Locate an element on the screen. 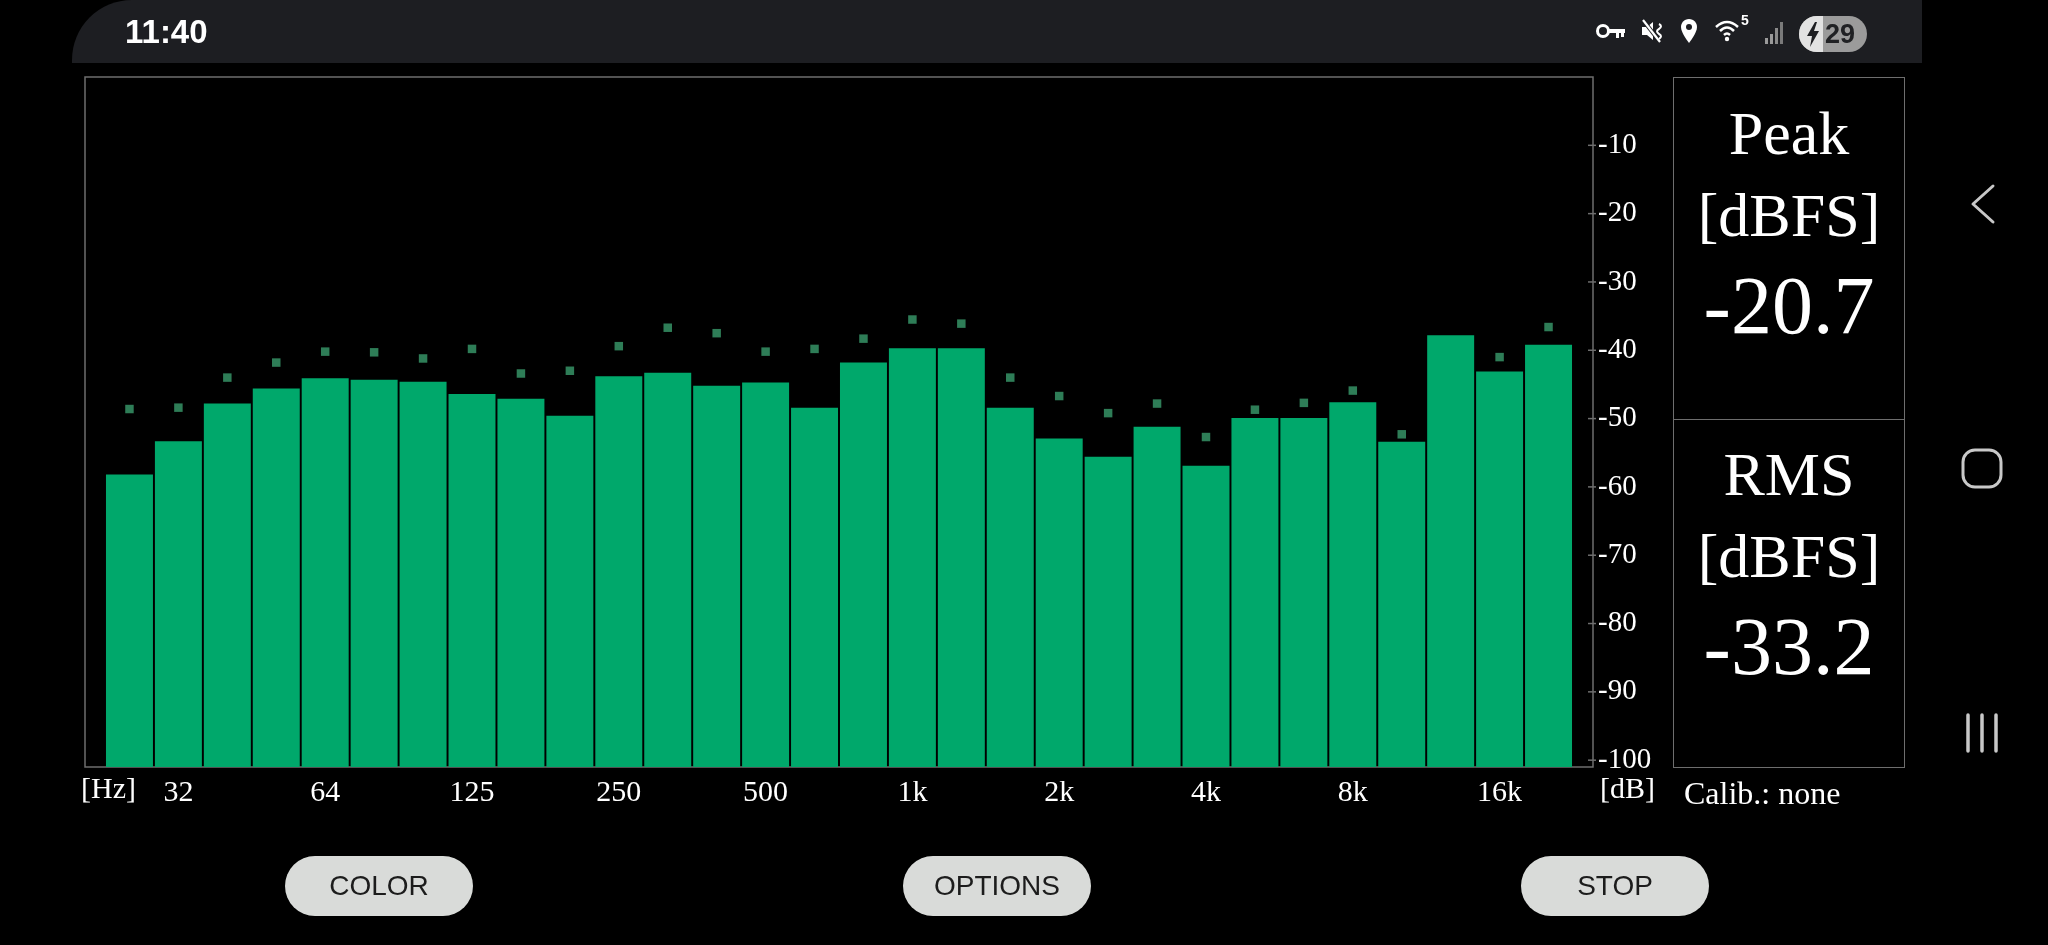 This screenshot has height=945, width=2048. x-tick-label: 1k is located at coordinates (912, 790).